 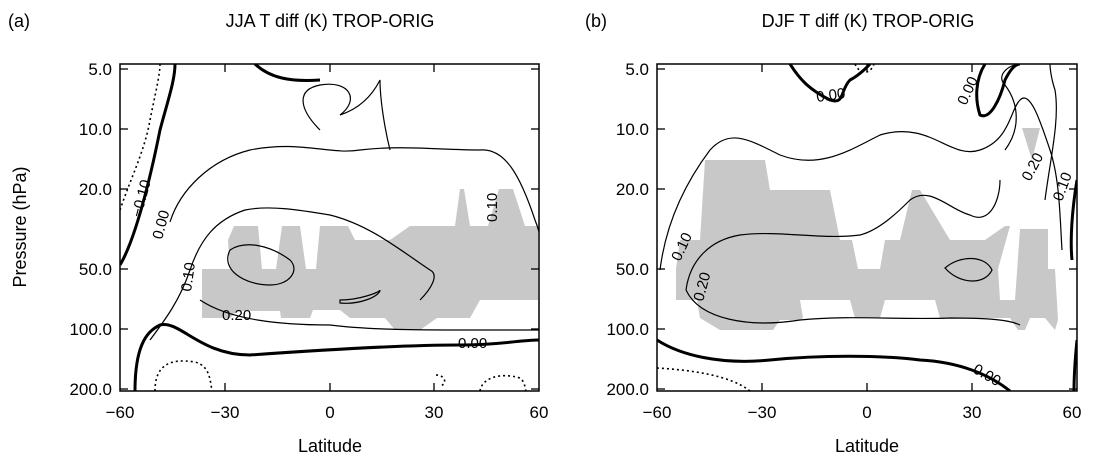 I want to click on panel-a-title: JJA T diff (K) TROP-ORIG, so click(x=330, y=21).